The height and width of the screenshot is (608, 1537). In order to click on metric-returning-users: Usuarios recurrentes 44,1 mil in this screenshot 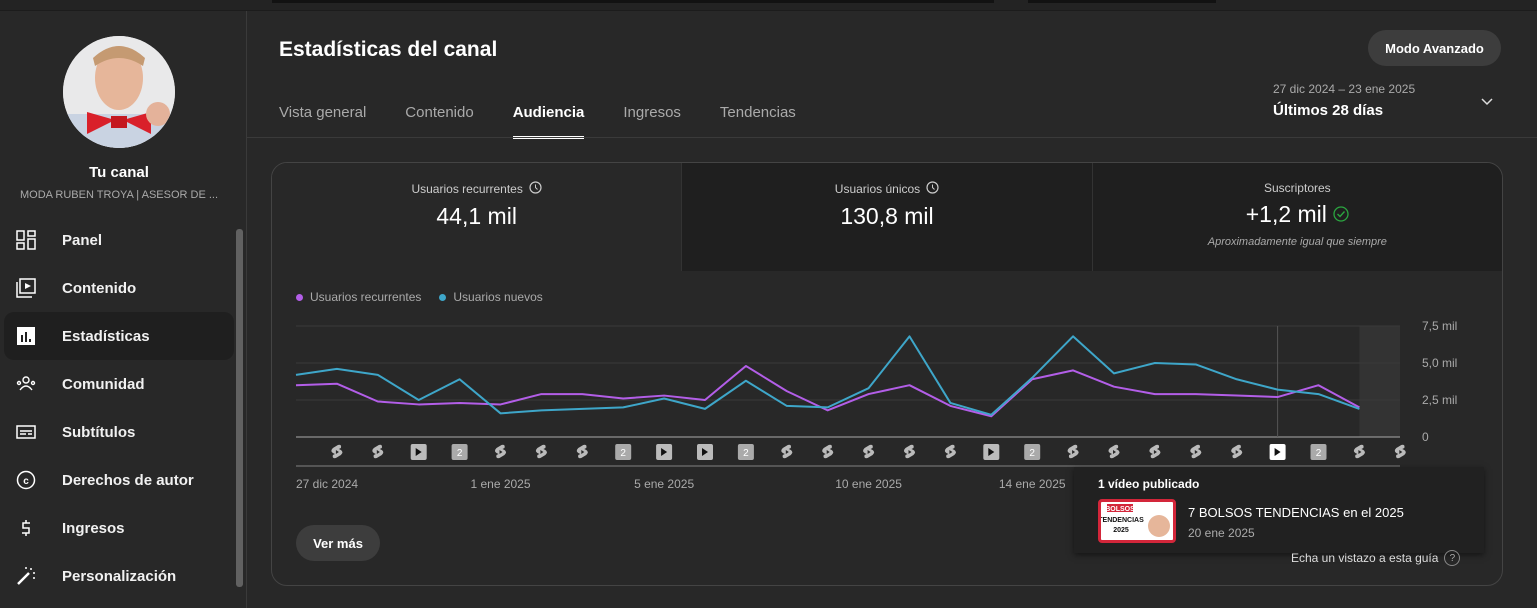, I will do `click(477, 217)`.